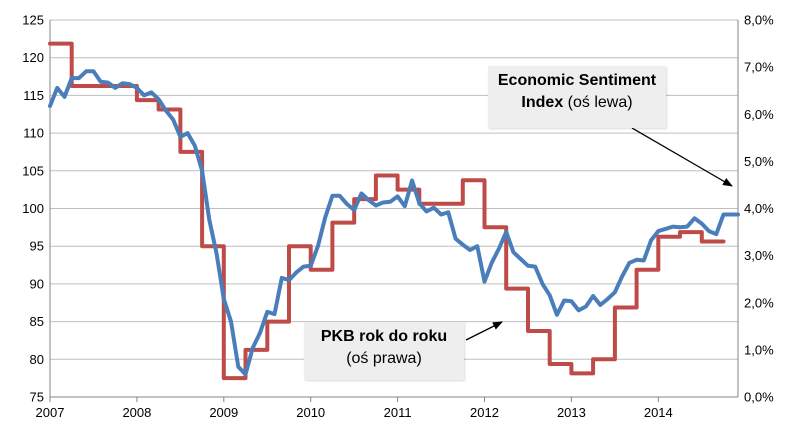 This screenshot has width=800, height=446. Describe the element at coordinates (33, 170) in the screenshot. I see `left-tick-label: 105` at that location.